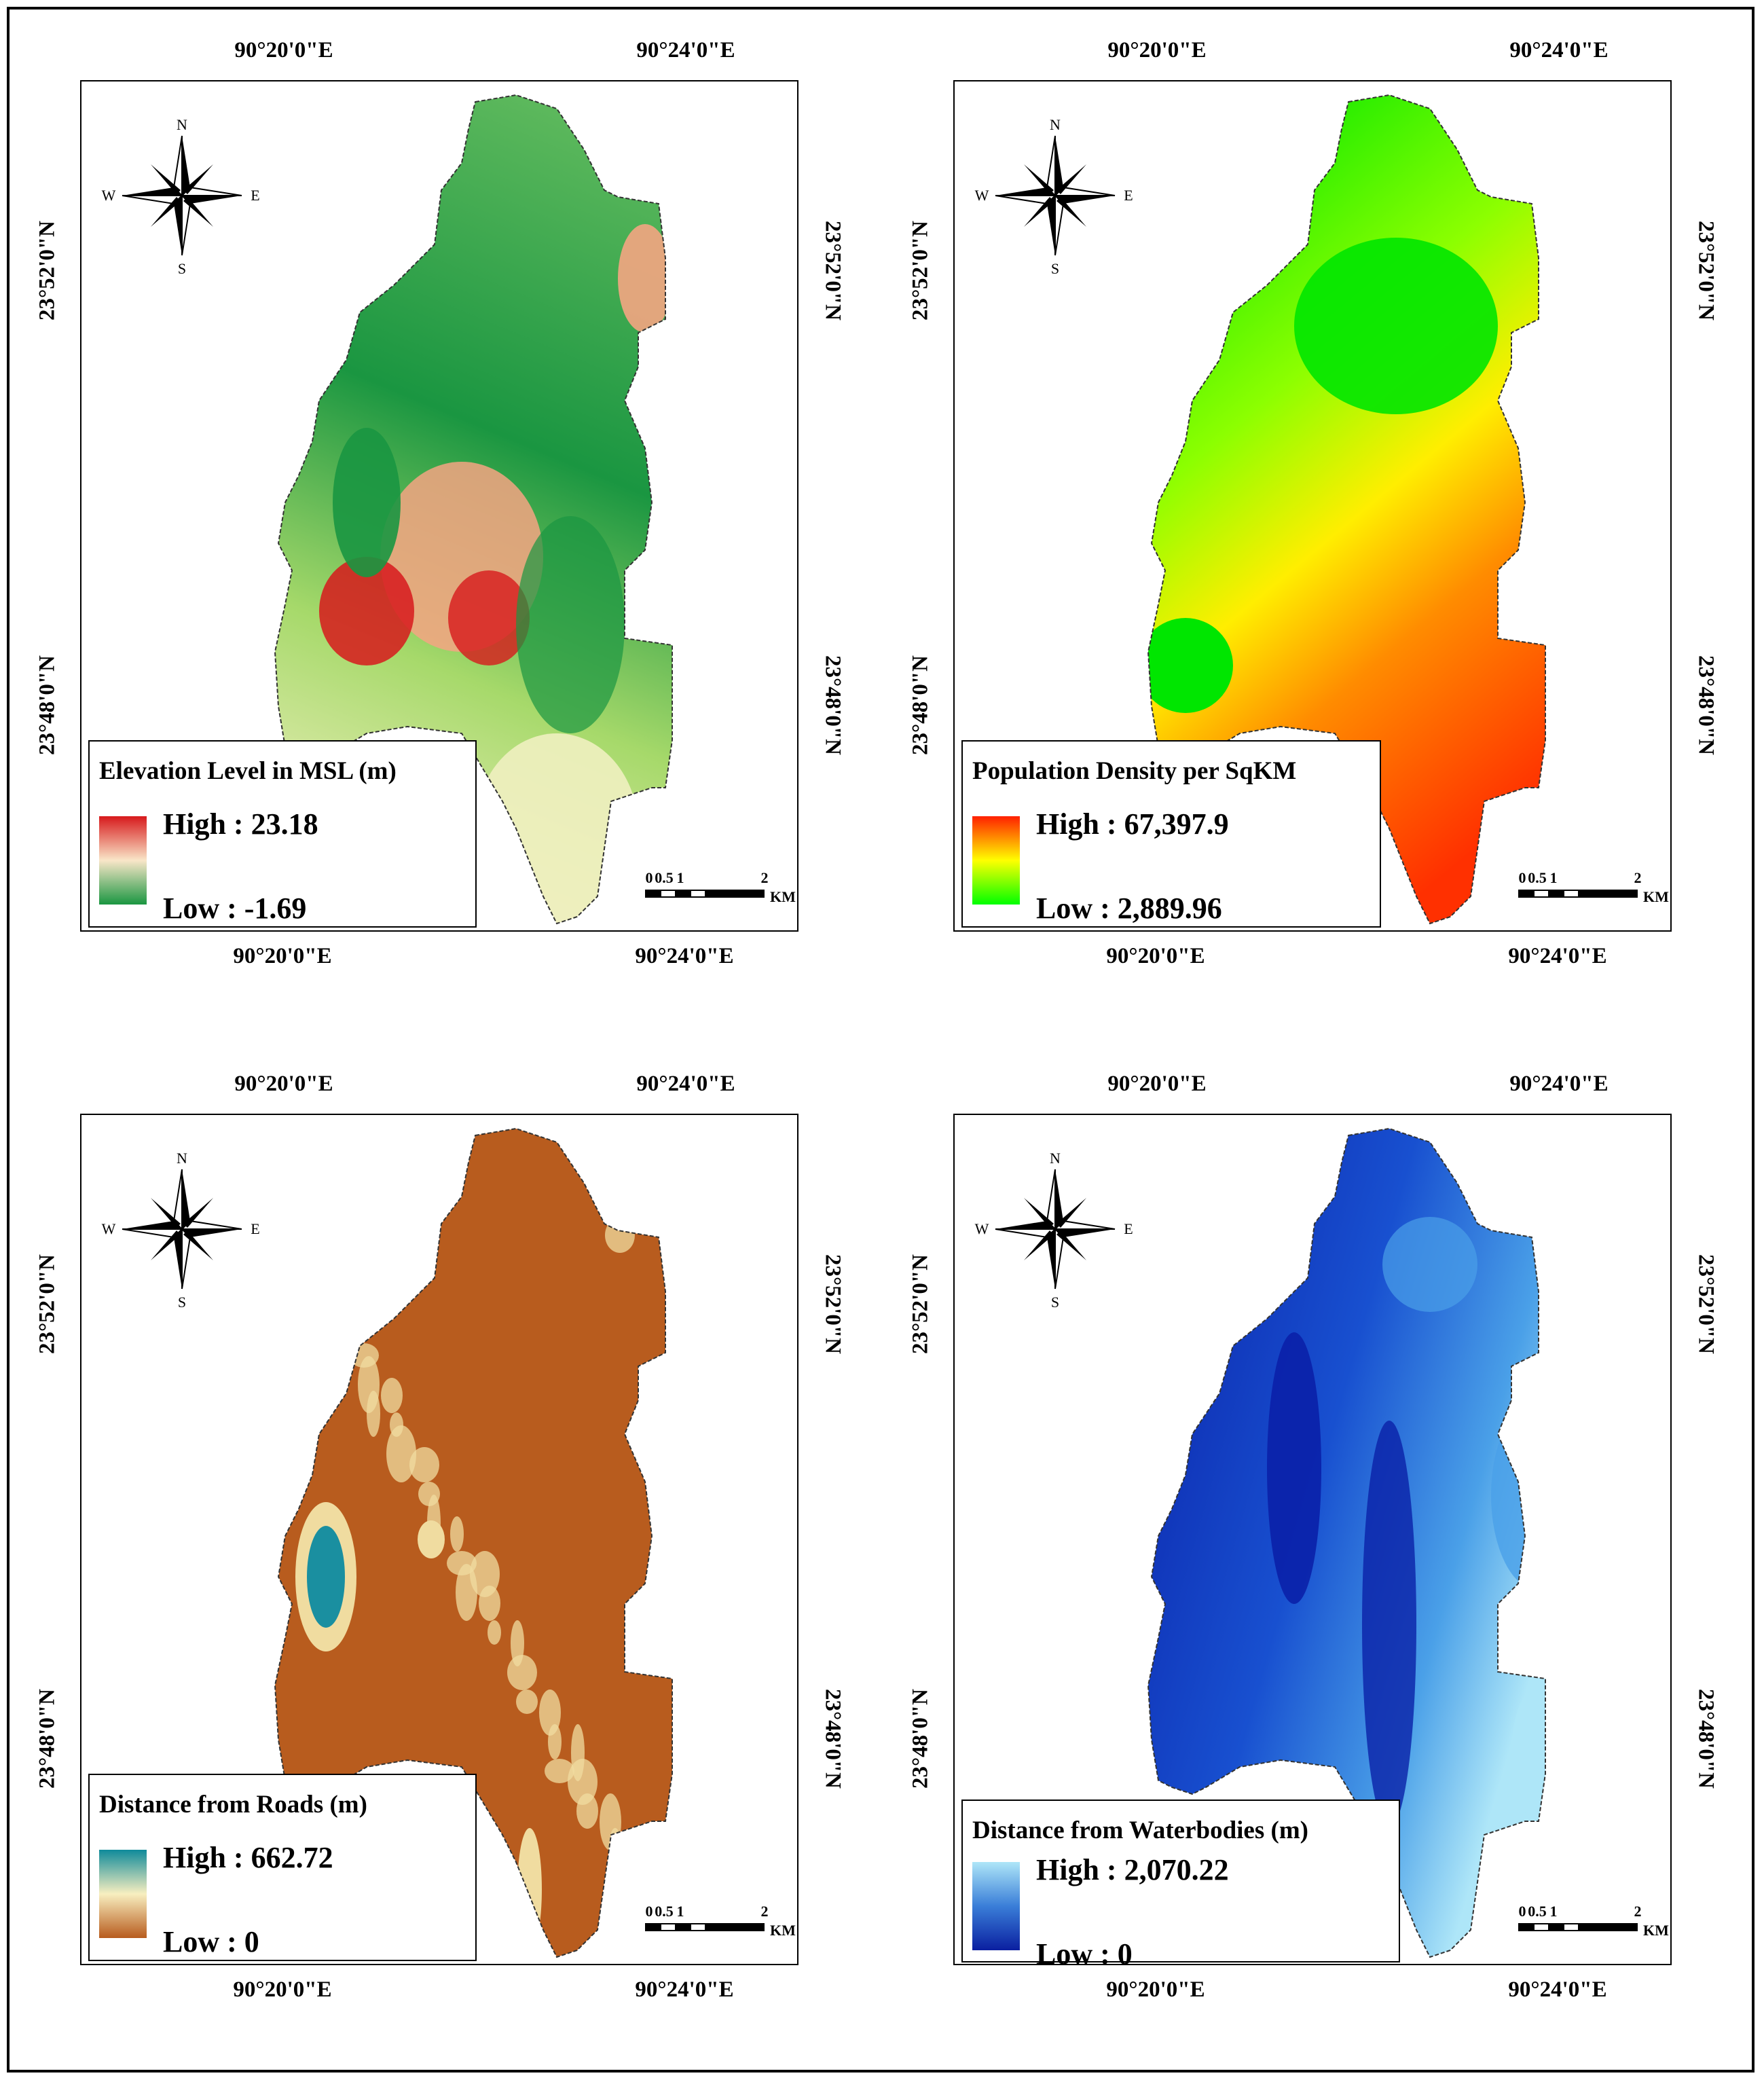  What do you see at coordinates (1656, 1931) in the screenshot?
I see `scale-unit-label: KM` at bounding box center [1656, 1931].